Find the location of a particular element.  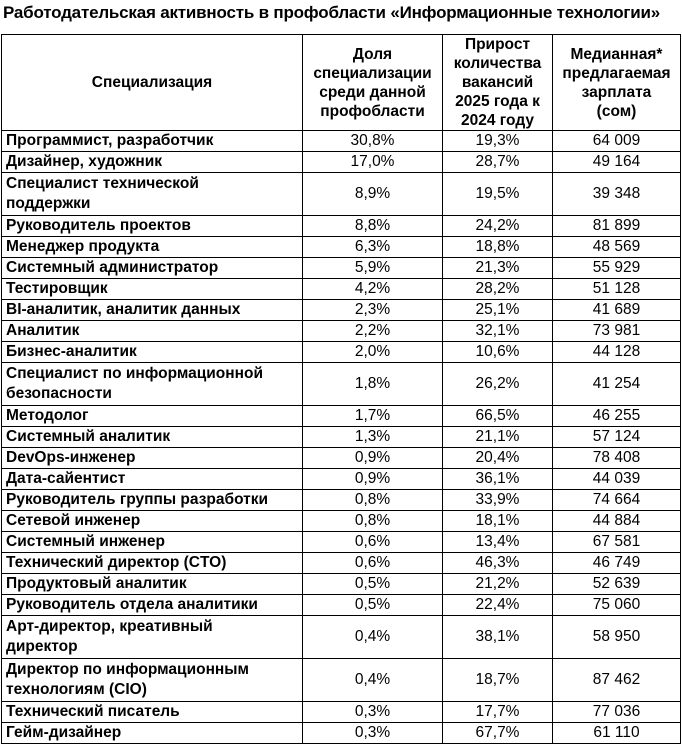

spec-cell: Системный инженер is located at coordinates (152, 542).